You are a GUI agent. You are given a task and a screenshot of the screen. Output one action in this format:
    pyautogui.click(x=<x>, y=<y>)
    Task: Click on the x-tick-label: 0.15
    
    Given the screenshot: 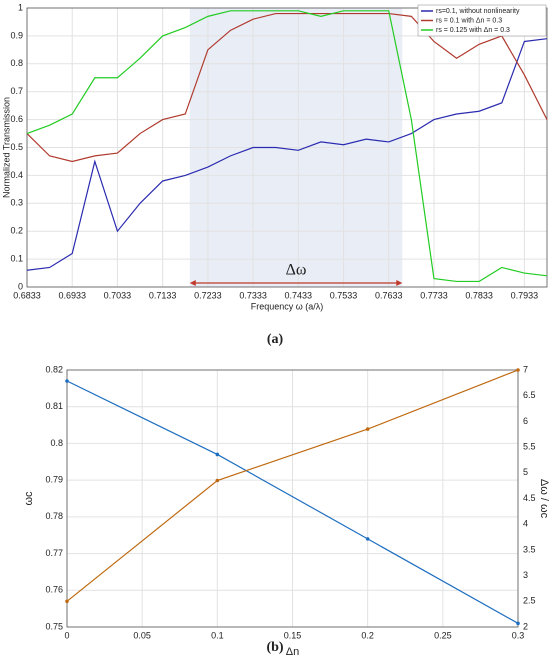 What is the action you would take?
    pyautogui.click(x=293, y=635)
    